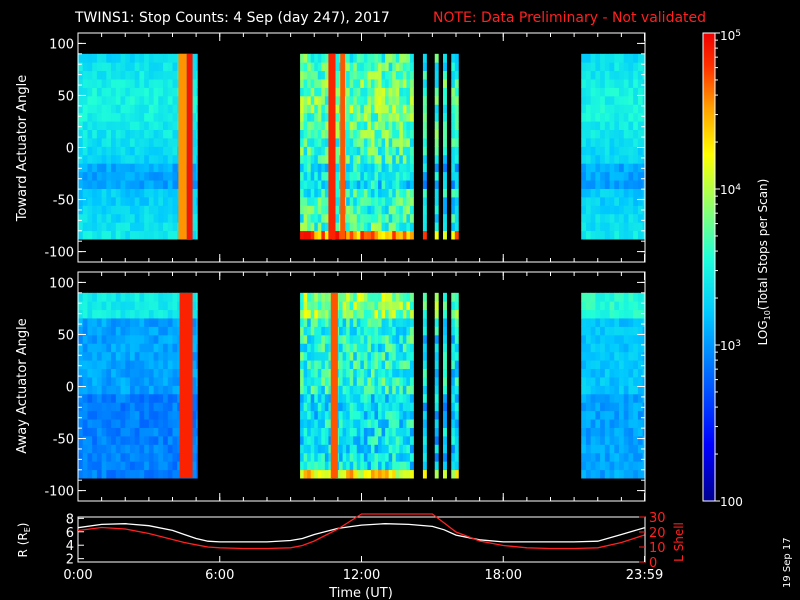 Image resolution: width=800 pixels, height=600 pixels. What do you see at coordinates (77, 575) in the screenshot?
I see `x-tick-label: 0:00` at bounding box center [77, 575].